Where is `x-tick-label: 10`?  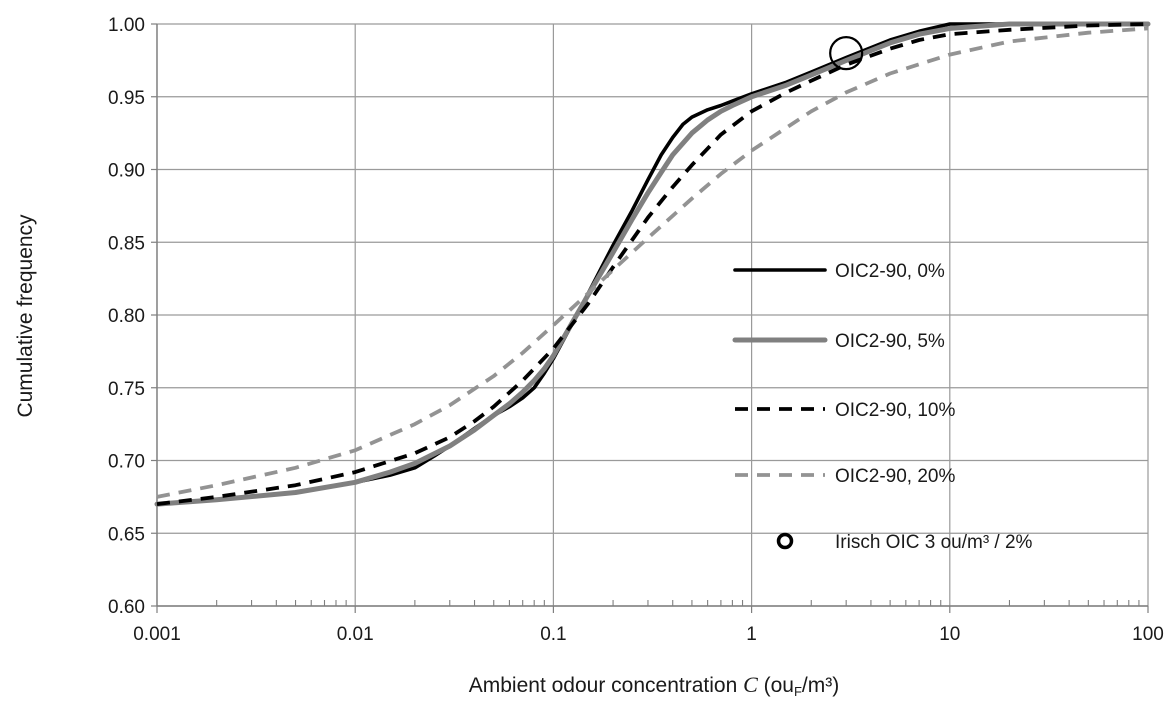
x-tick-label: 10 is located at coordinates (949, 634).